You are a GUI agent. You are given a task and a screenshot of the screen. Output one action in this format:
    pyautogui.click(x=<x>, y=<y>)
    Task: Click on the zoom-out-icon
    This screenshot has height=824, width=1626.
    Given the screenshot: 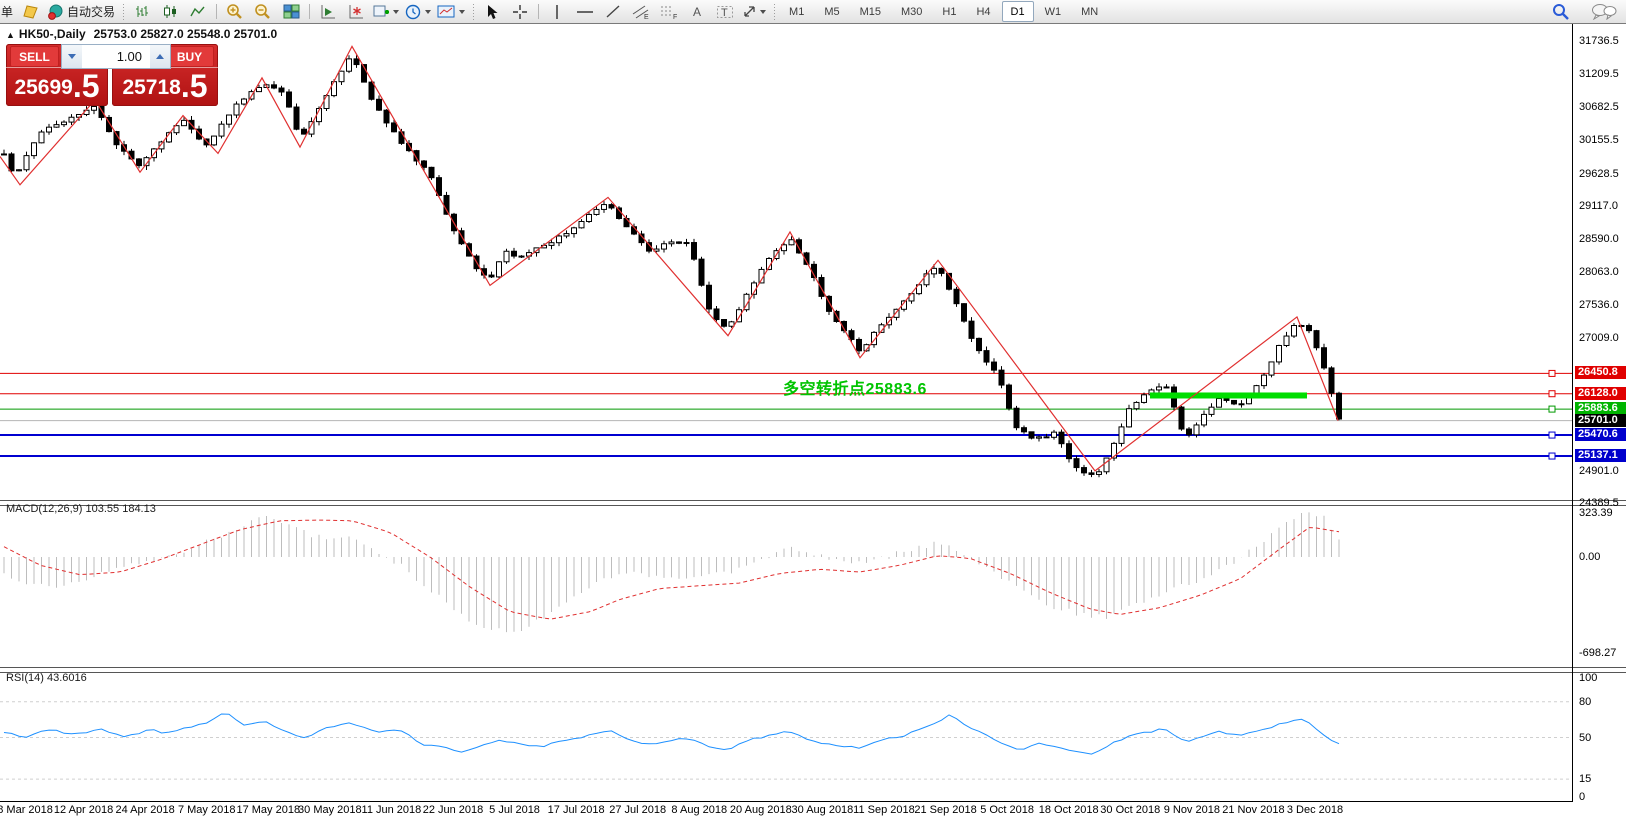 What is the action you would take?
    pyautogui.click(x=262, y=11)
    